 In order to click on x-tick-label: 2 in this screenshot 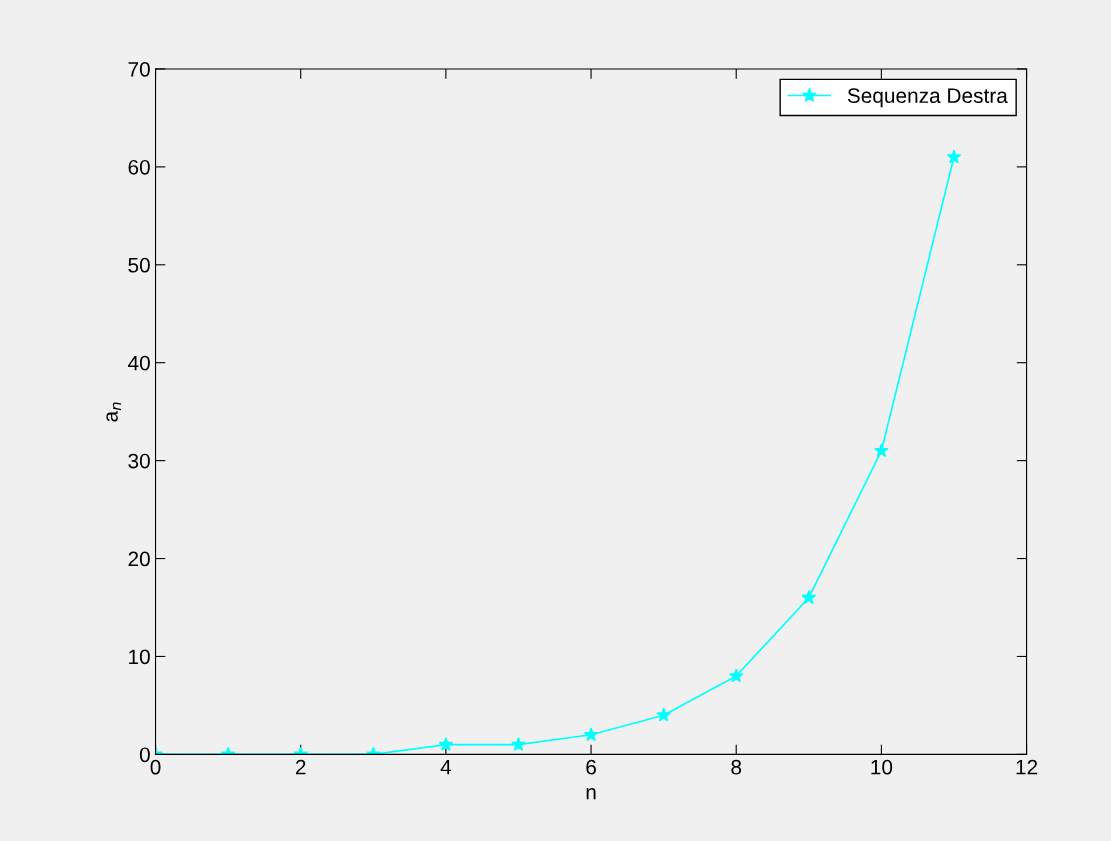, I will do `click(300, 767)`.